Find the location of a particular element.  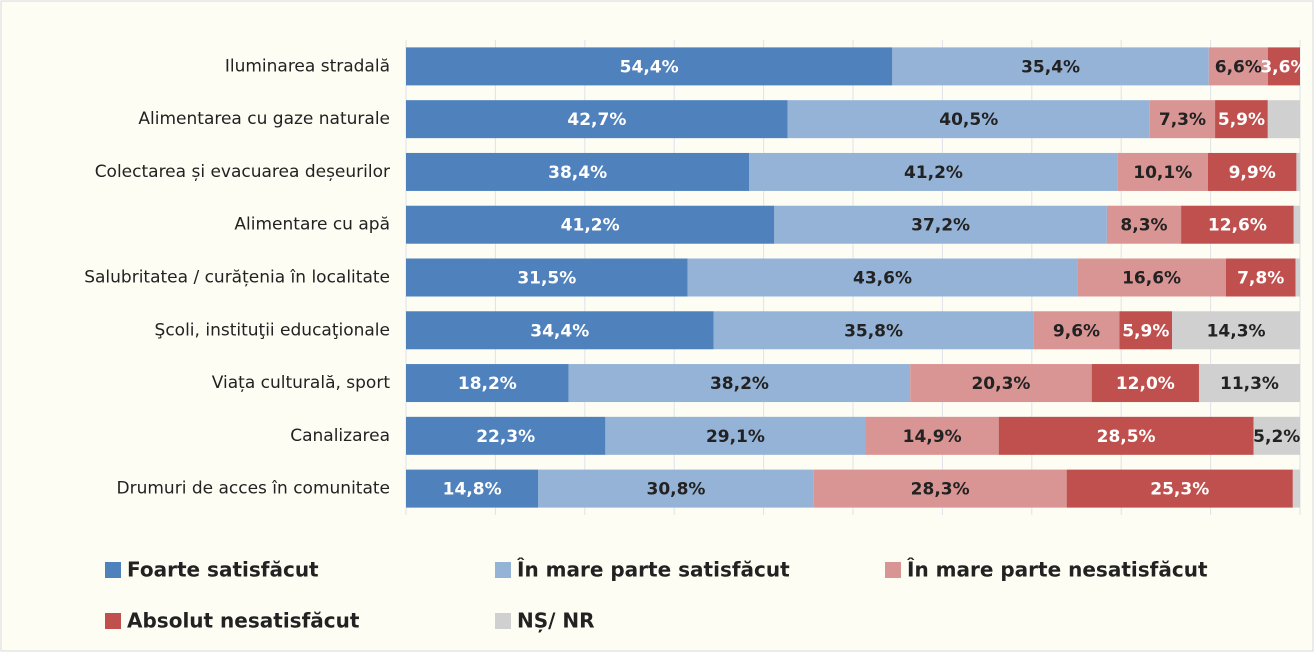

data-label: 38,4% is located at coordinates (577, 173).